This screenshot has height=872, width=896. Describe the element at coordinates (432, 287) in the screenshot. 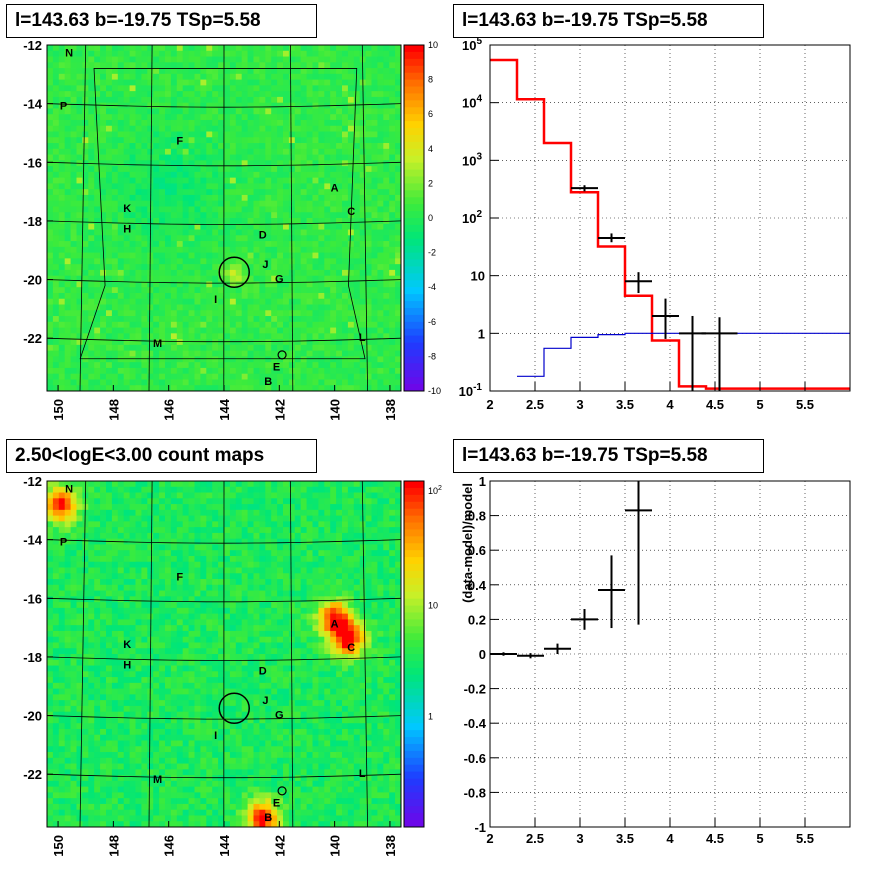

I see `colorbar-tick-label: -4` at that location.